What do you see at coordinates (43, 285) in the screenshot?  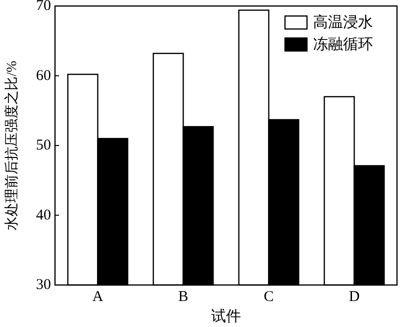 I see `y-tick-label: 30` at bounding box center [43, 285].